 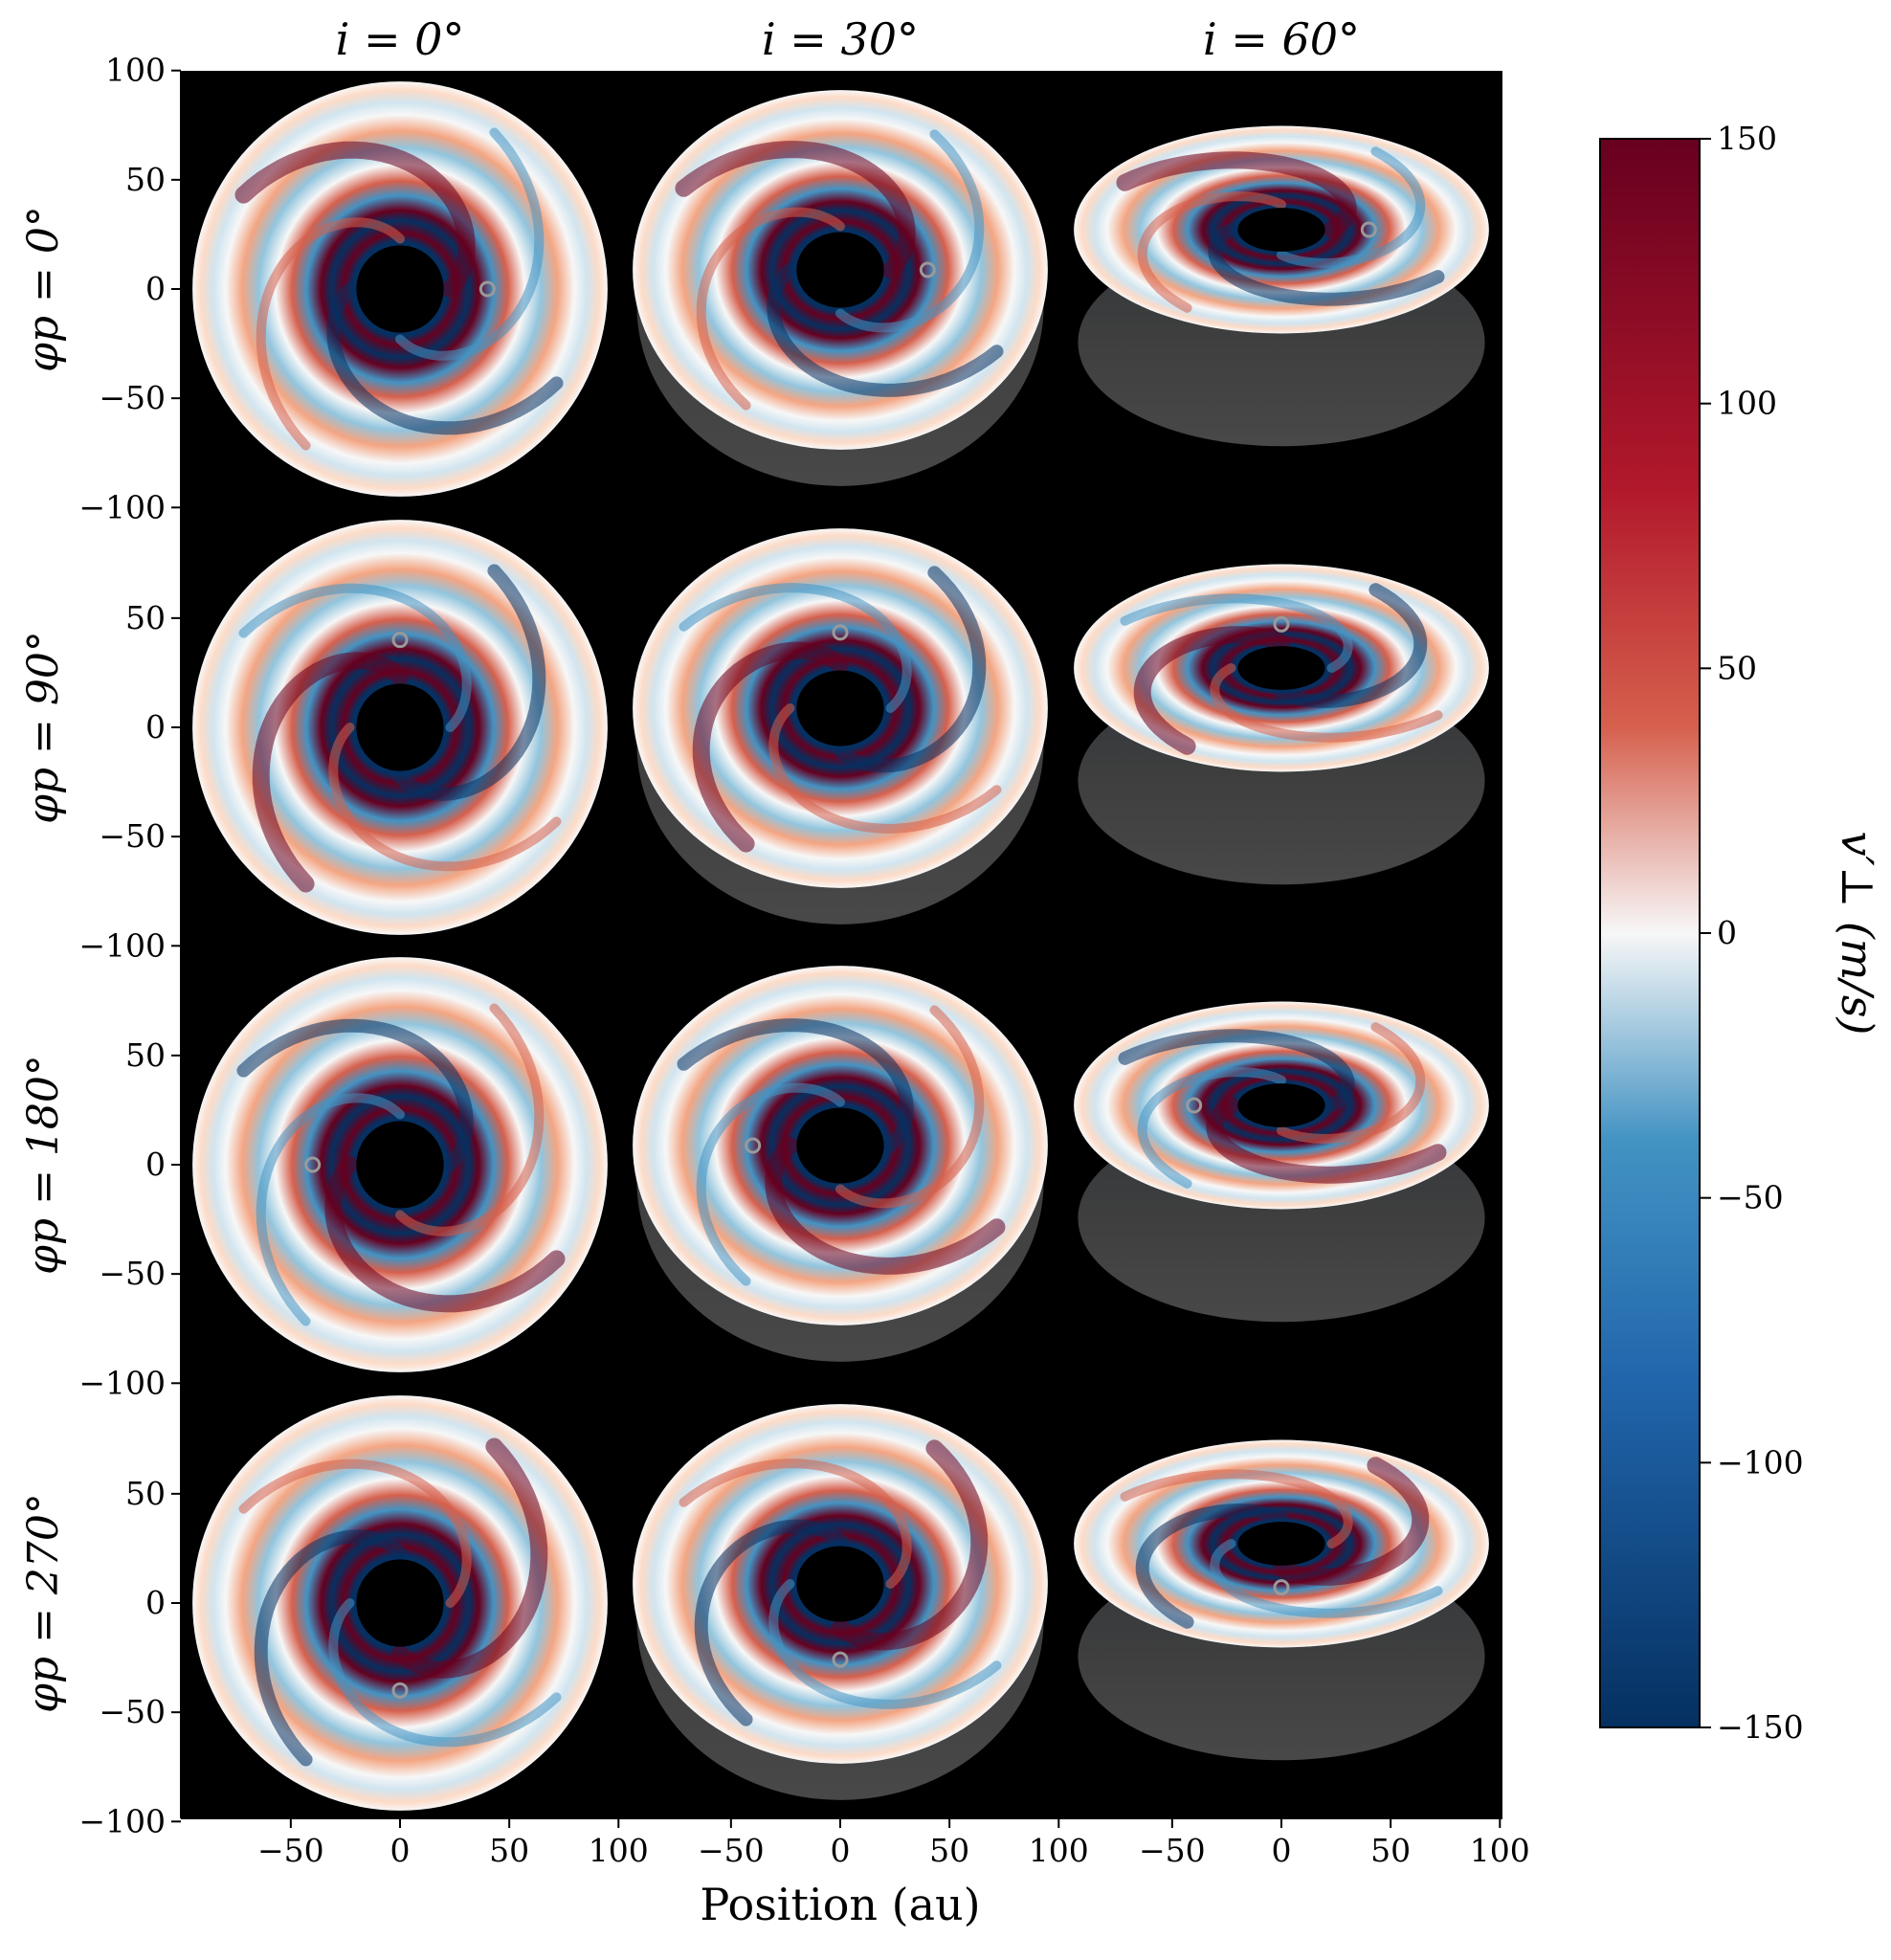 What do you see at coordinates (1760, 1462) in the screenshot?
I see `colorbar-tick-label: −100` at bounding box center [1760, 1462].